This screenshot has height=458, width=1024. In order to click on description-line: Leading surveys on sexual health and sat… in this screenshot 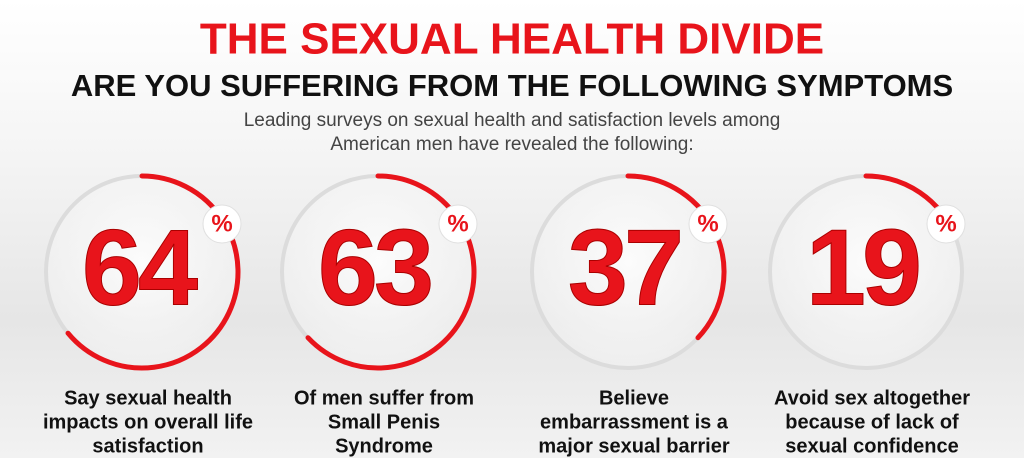, I will do `click(512, 120)`.